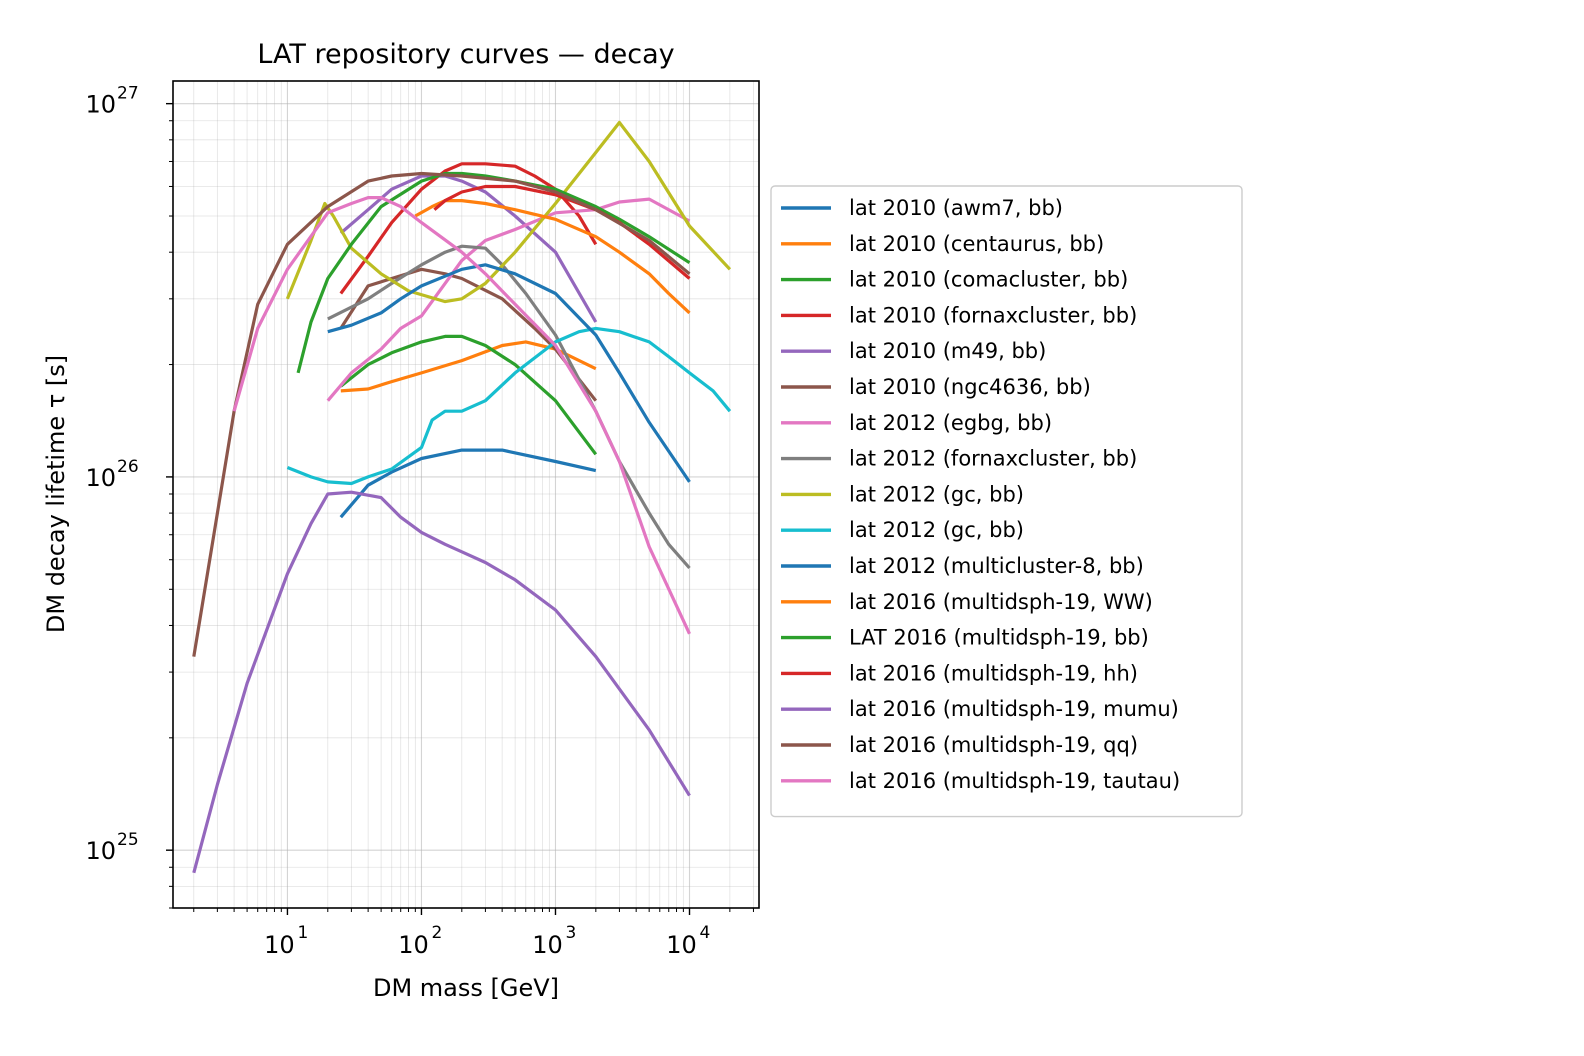 The width and height of the screenshot is (1584, 1056). What do you see at coordinates (1014, 781) in the screenshot?
I see `legend-label-16: lat 2016 (multidsph-19, tautau)` at bounding box center [1014, 781].